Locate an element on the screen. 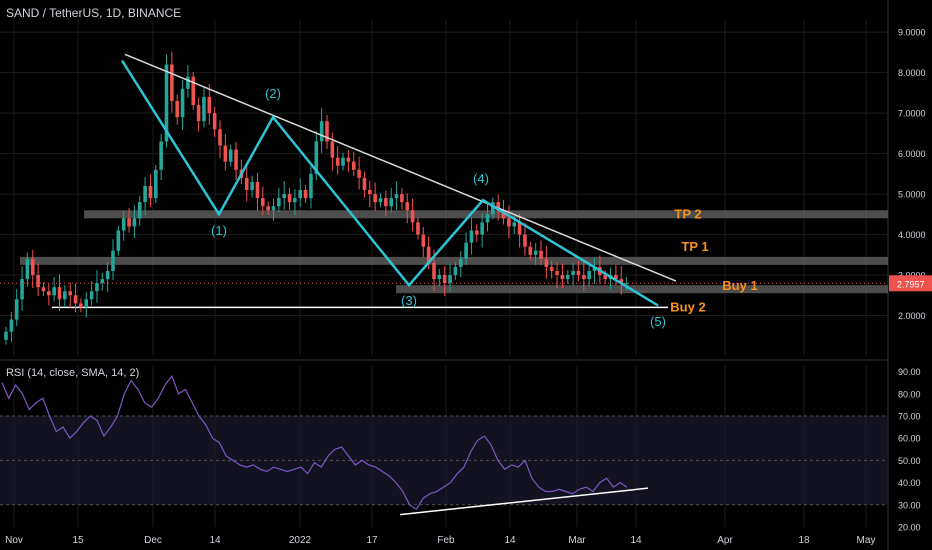  zone-band is located at coordinates (642, 289).